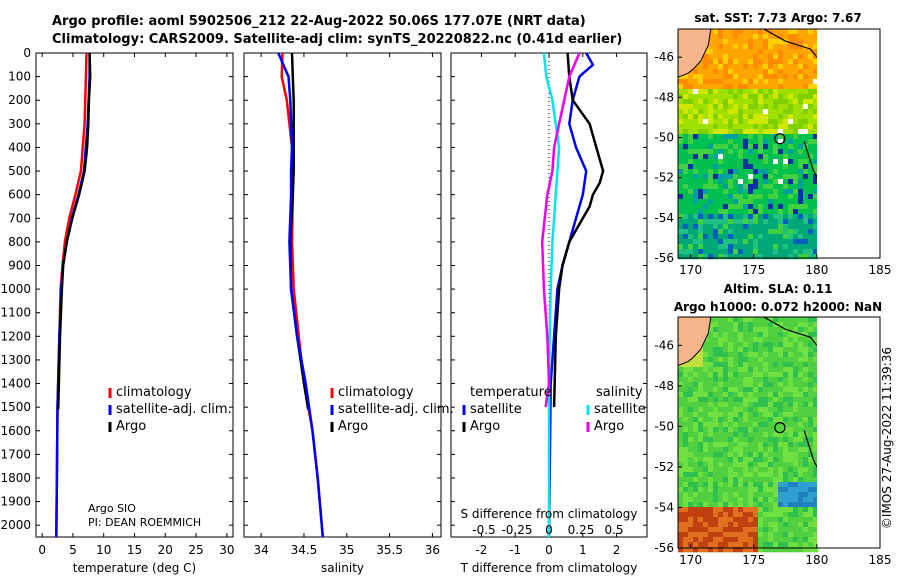  What do you see at coordinates (226, 550) in the screenshot?
I see `temperature-xtick-label: 30` at bounding box center [226, 550].